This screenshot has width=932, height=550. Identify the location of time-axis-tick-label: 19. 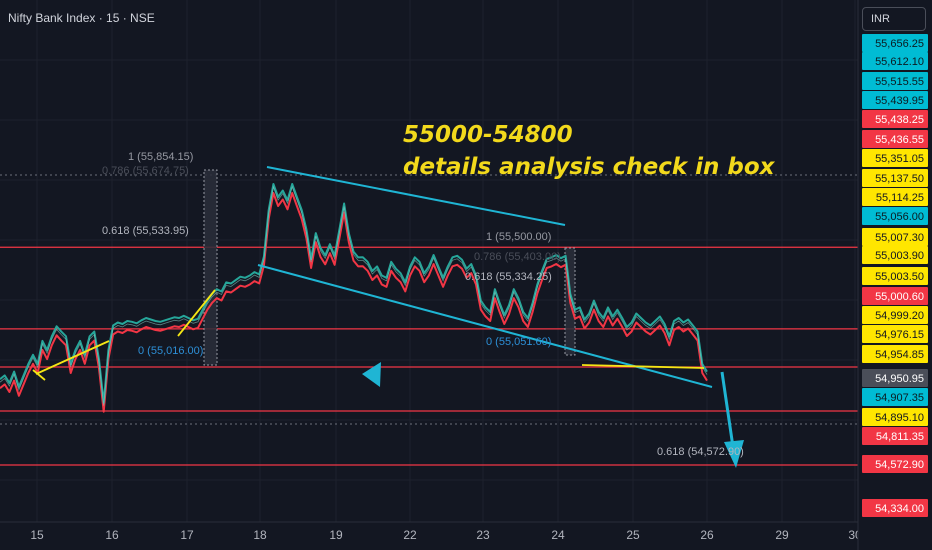
(336, 535).